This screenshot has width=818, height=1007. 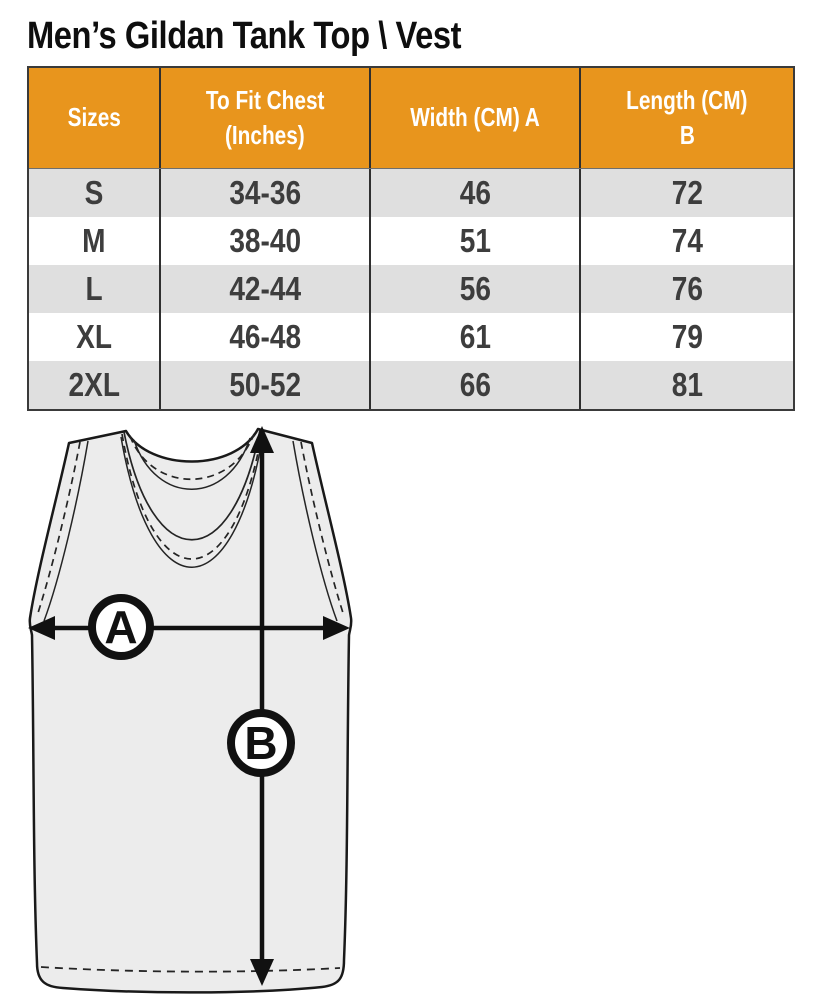 I want to click on page-title: Men’s Gildan Tank Top \ Vest, so click(x=244, y=36).